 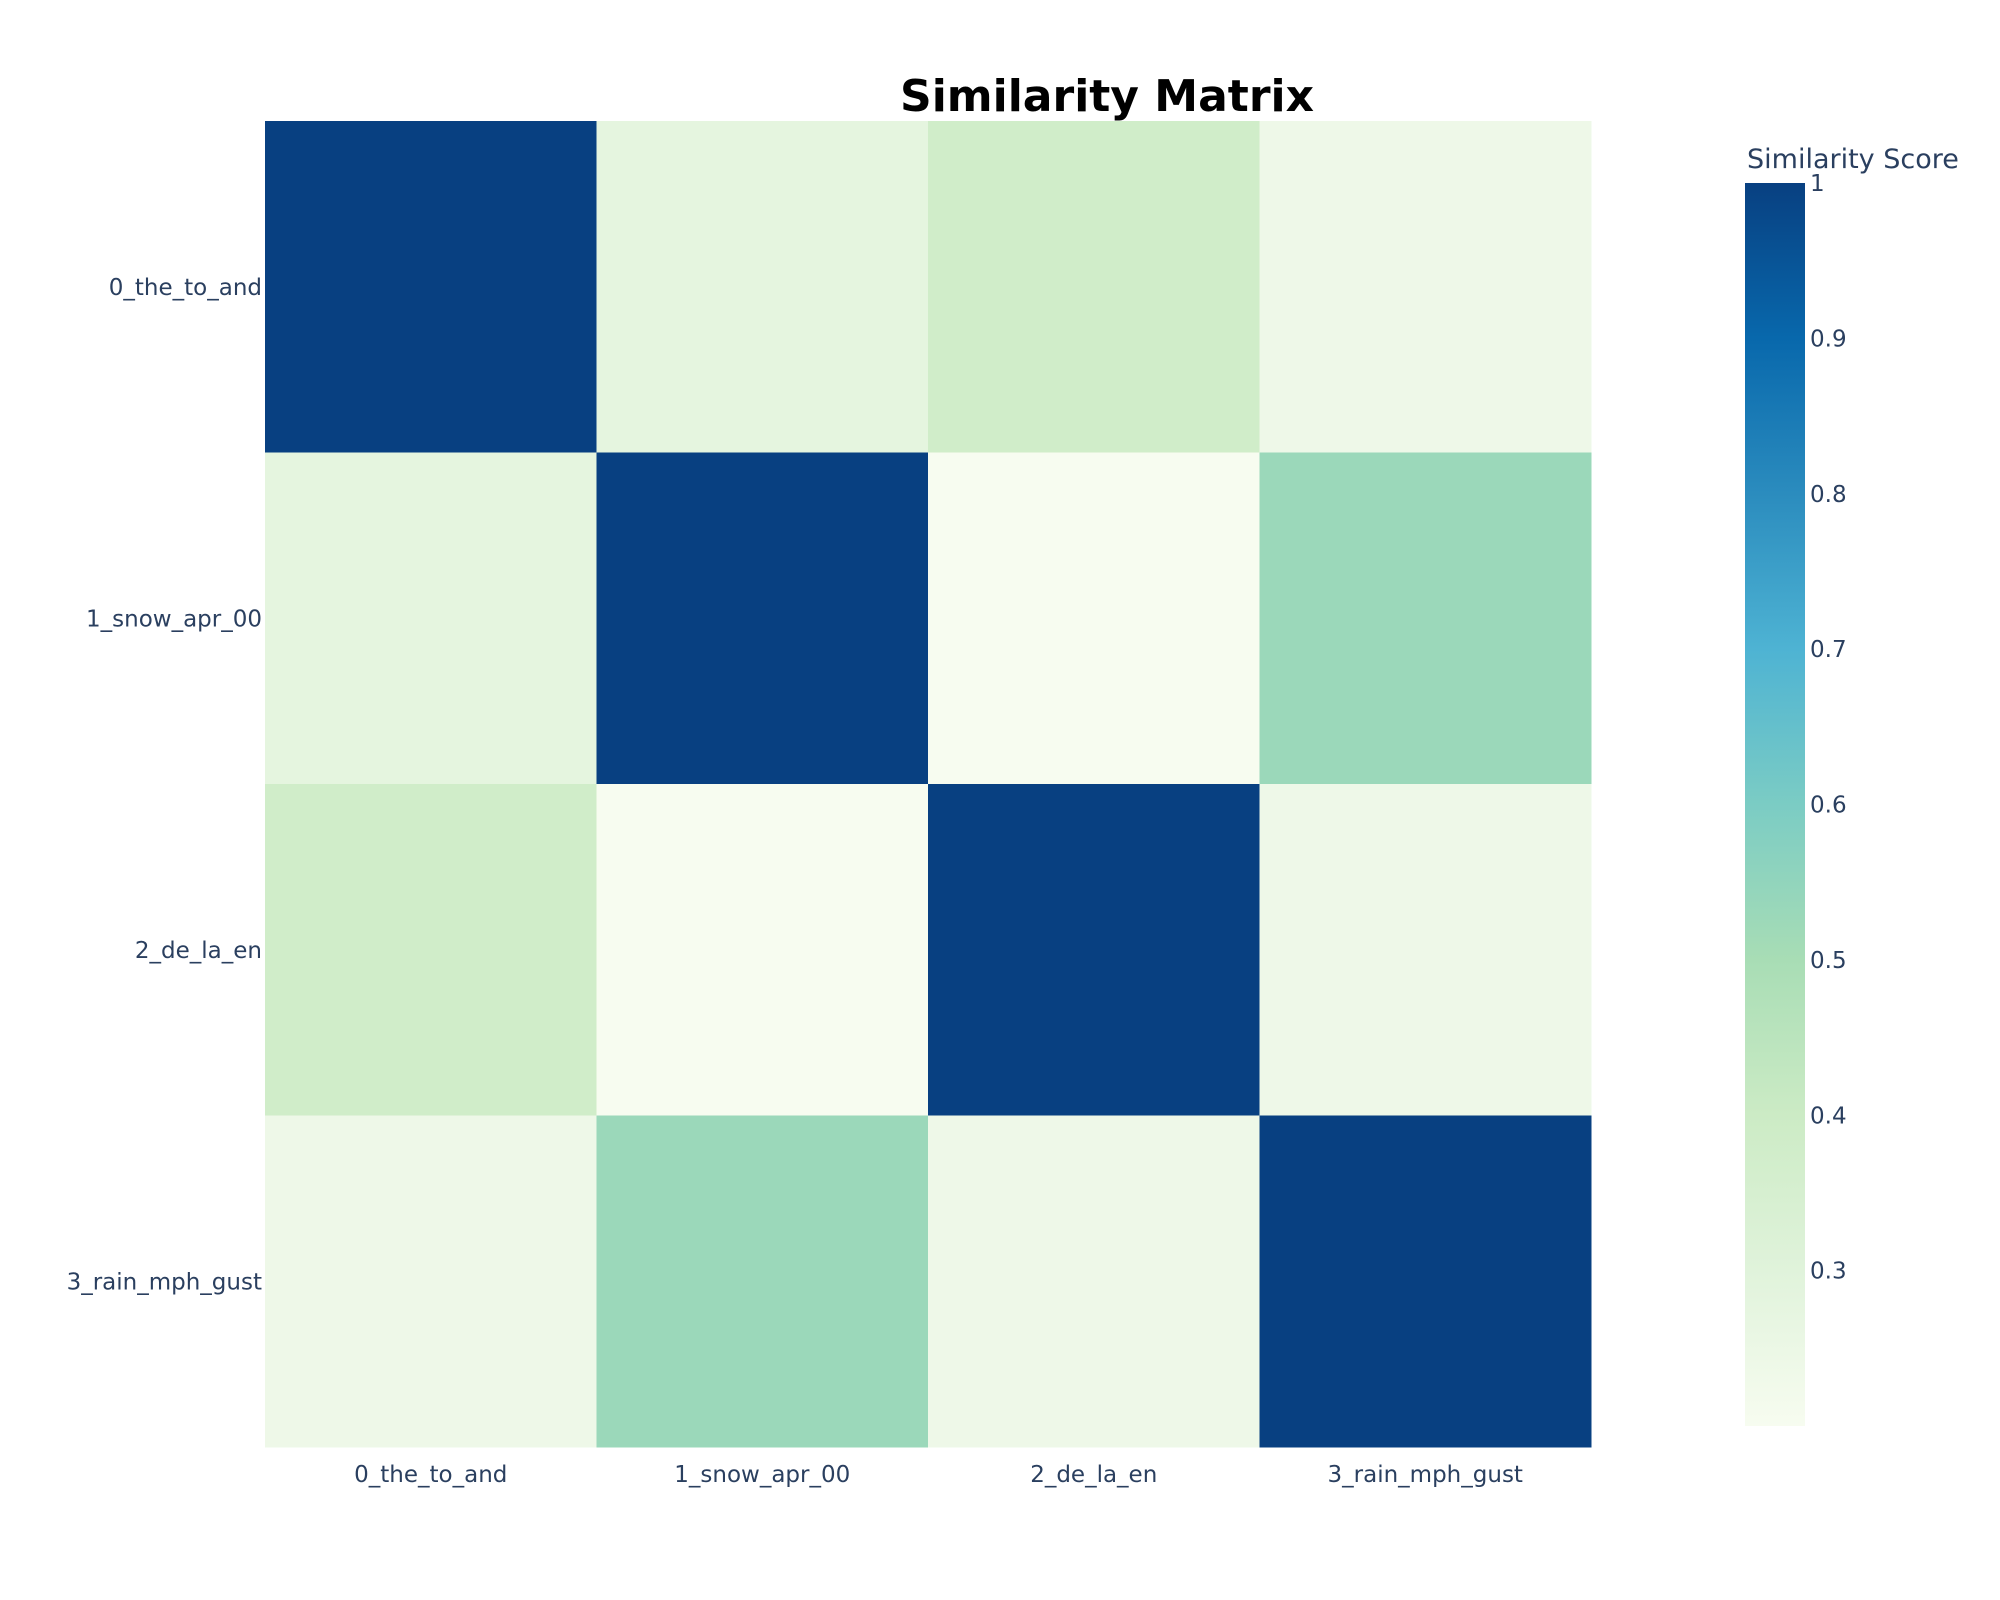 What do you see at coordinates (1828, 1116) in the screenshot?
I see `colorbar-tick-label: 0.4` at bounding box center [1828, 1116].